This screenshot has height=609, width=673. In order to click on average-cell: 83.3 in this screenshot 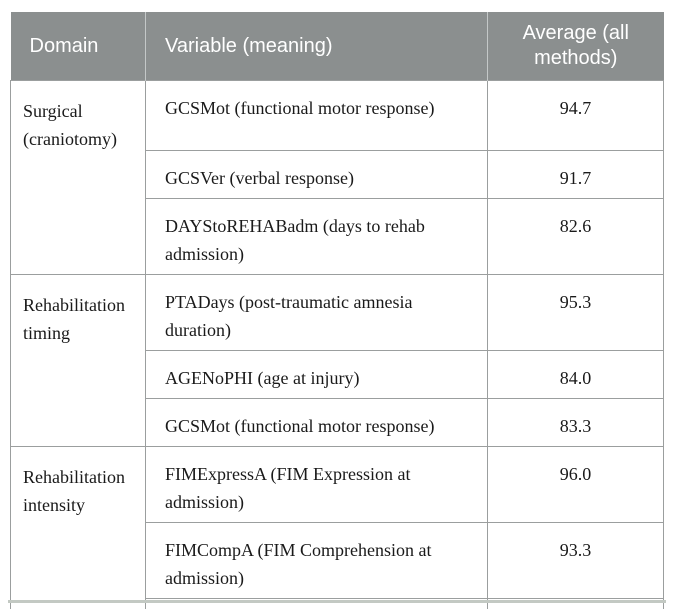, I will do `click(575, 422)`.